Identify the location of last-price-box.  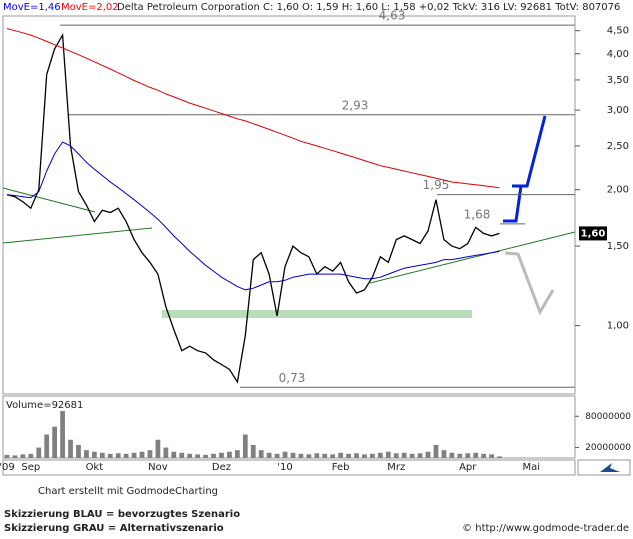
(593, 233).